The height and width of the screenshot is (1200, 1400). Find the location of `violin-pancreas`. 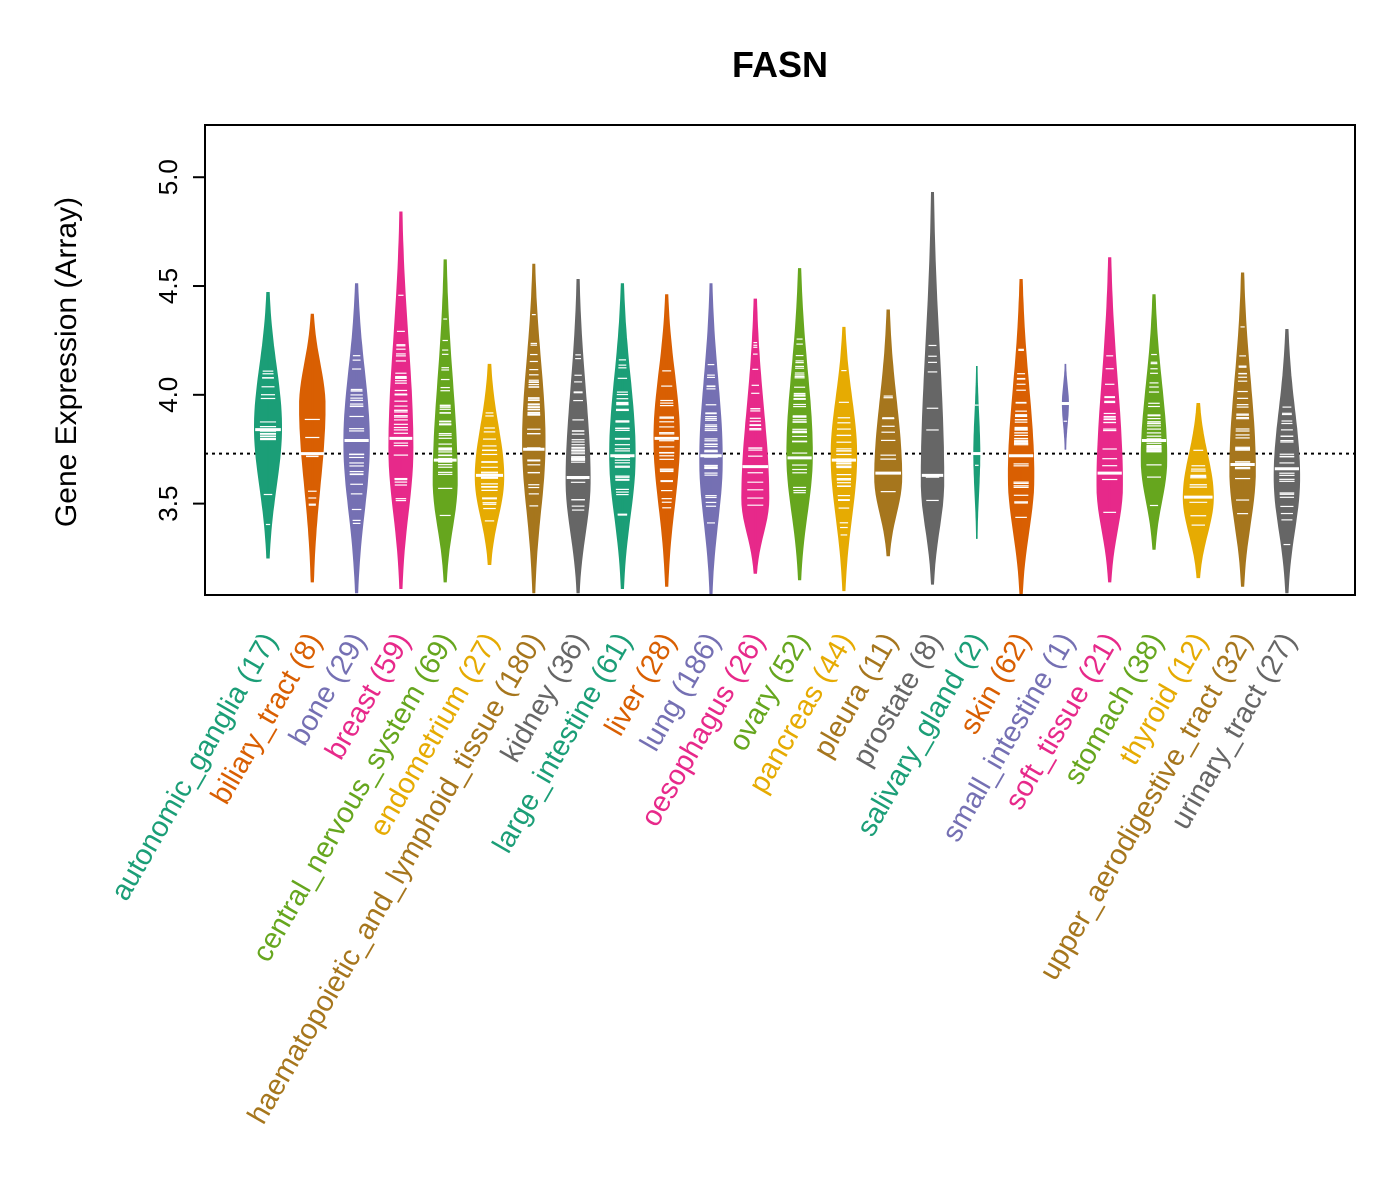

violin-pancreas is located at coordinates (844, 459).